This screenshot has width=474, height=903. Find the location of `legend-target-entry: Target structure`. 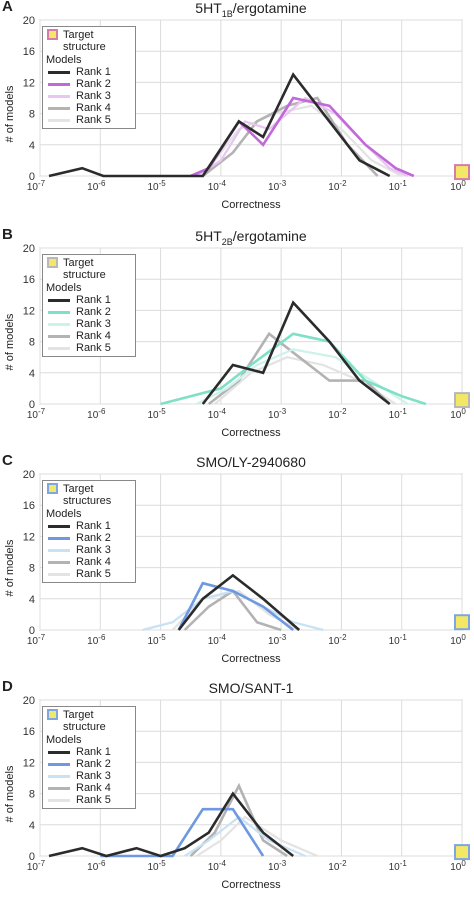

legend-target-entry: Target structure is located at coordinates (89, 721).